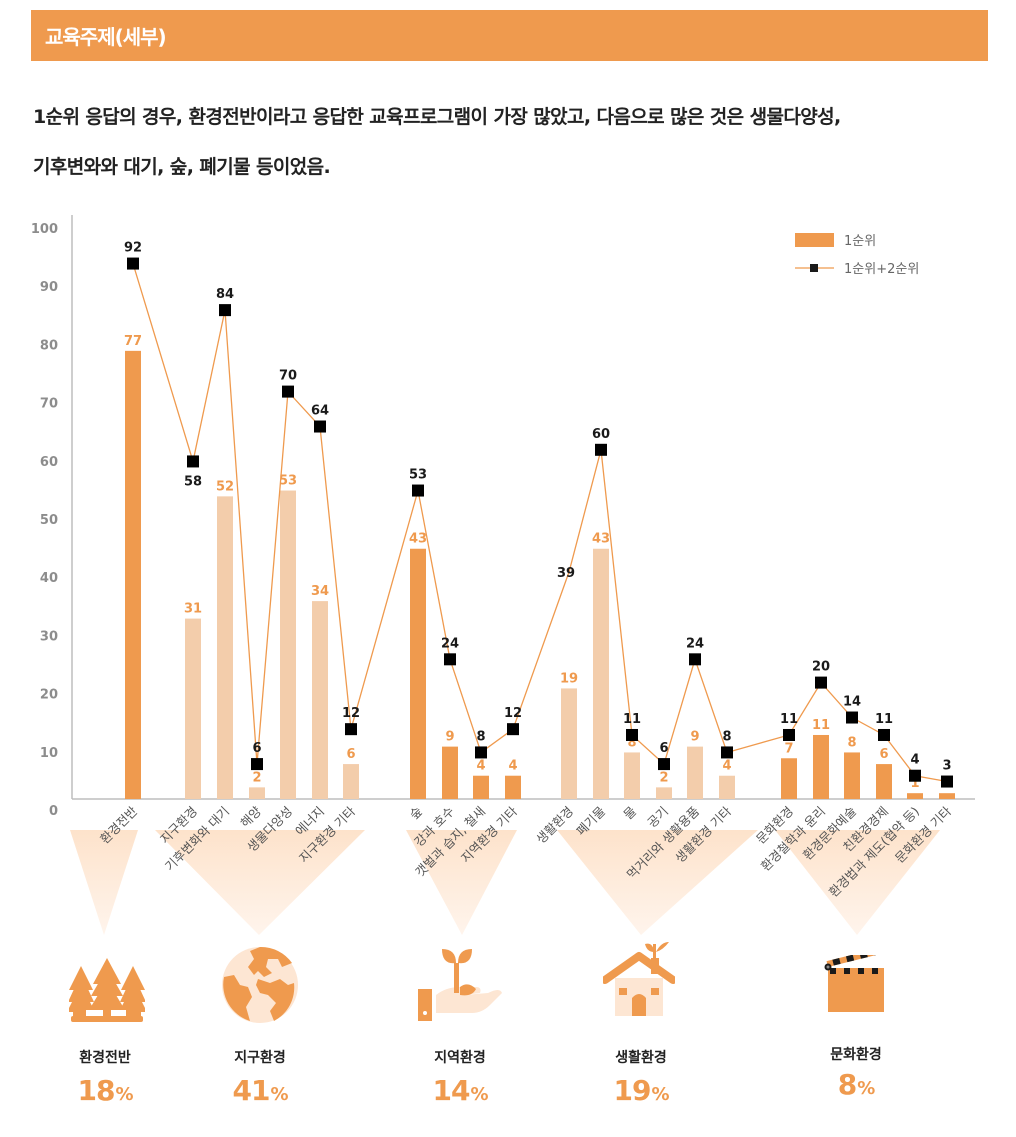  I want to click on header-bar: 교육주제(세부), so click(509, 35).